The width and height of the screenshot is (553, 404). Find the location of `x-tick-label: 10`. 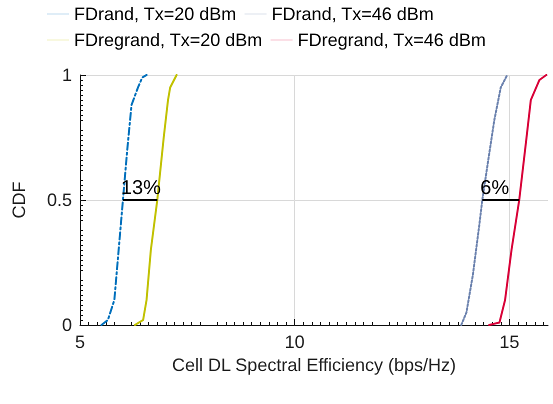

x-tick-label: 10 is located at coordinates (294, 342).